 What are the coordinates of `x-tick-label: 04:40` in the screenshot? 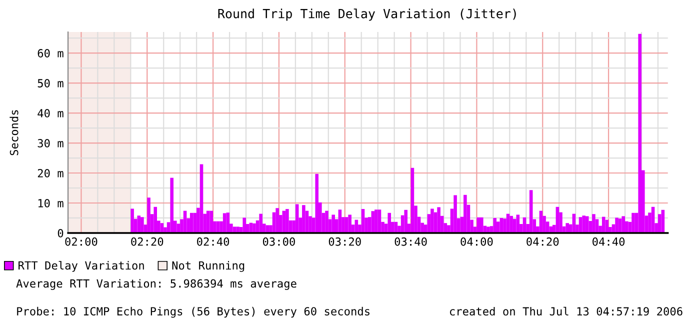 It's located at (608, 241).